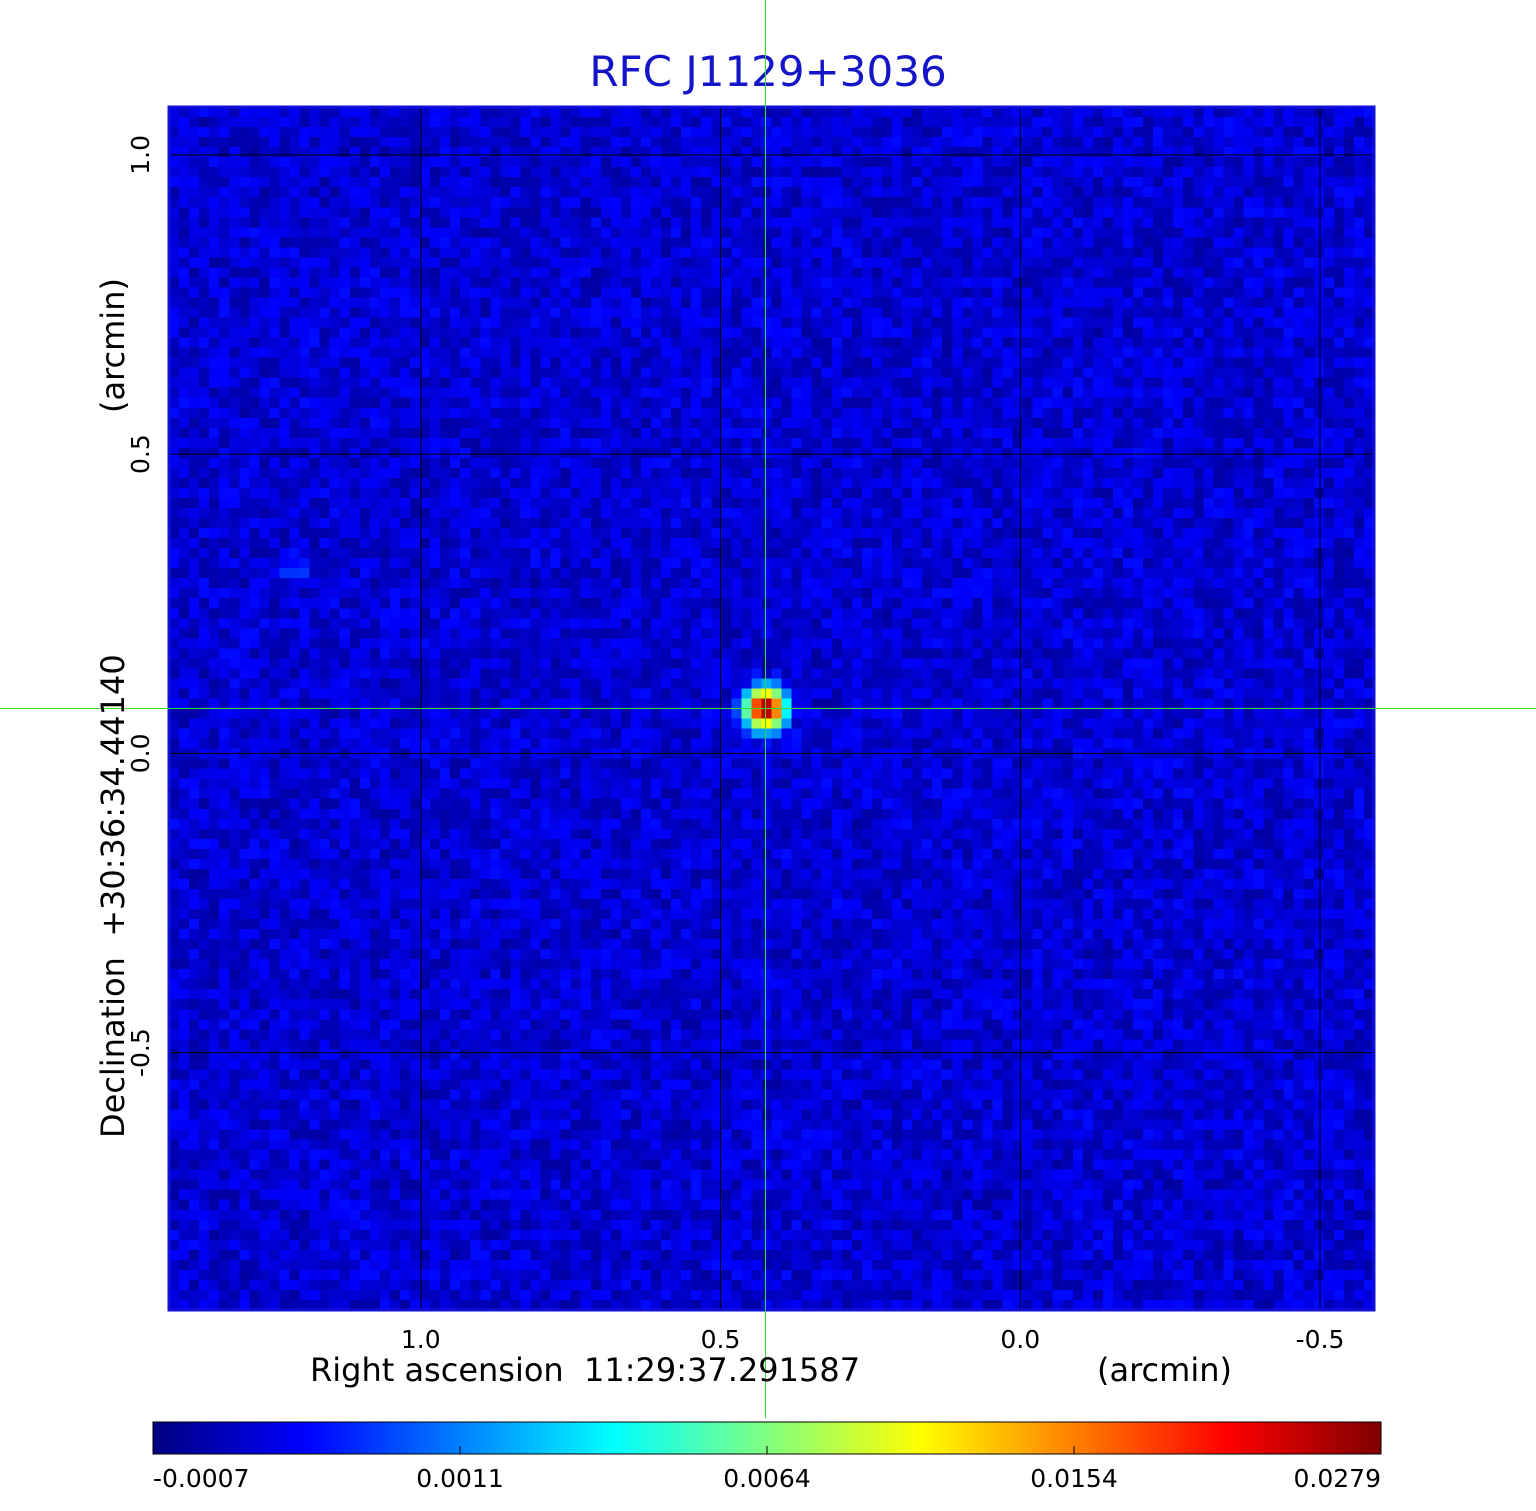 Image resolution: width=1536 pixels, height=1511 pixels. I want to click on y-tick-label: 0.0, so click(140, 754).